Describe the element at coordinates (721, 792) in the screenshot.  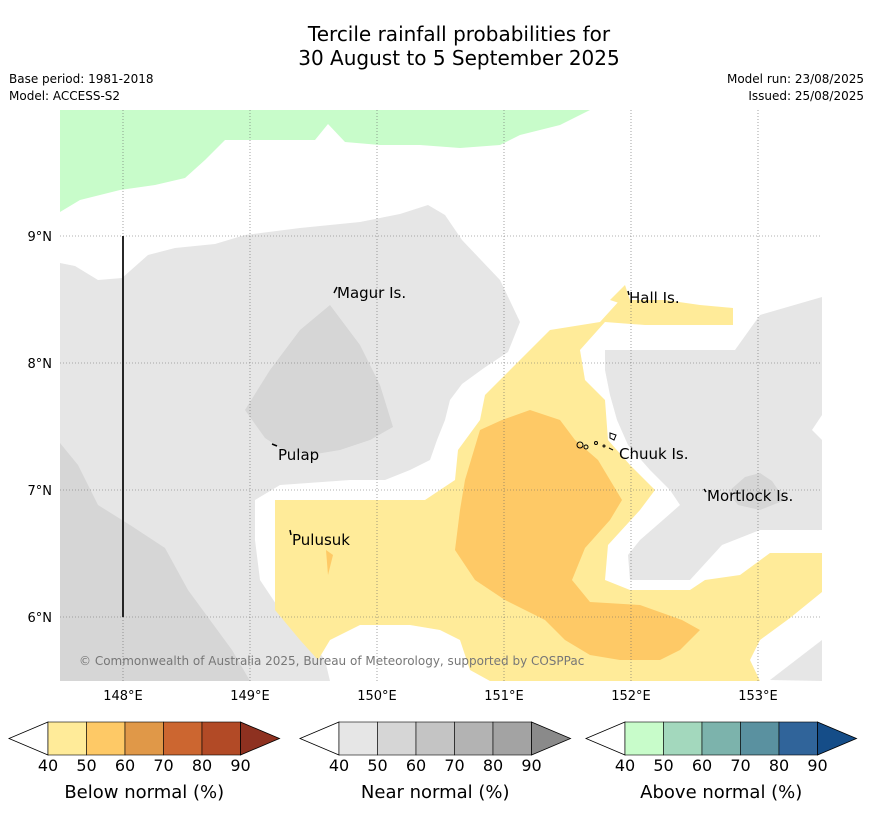
I see `above-normal-colorbar-label: Above normal (%)` at that location.